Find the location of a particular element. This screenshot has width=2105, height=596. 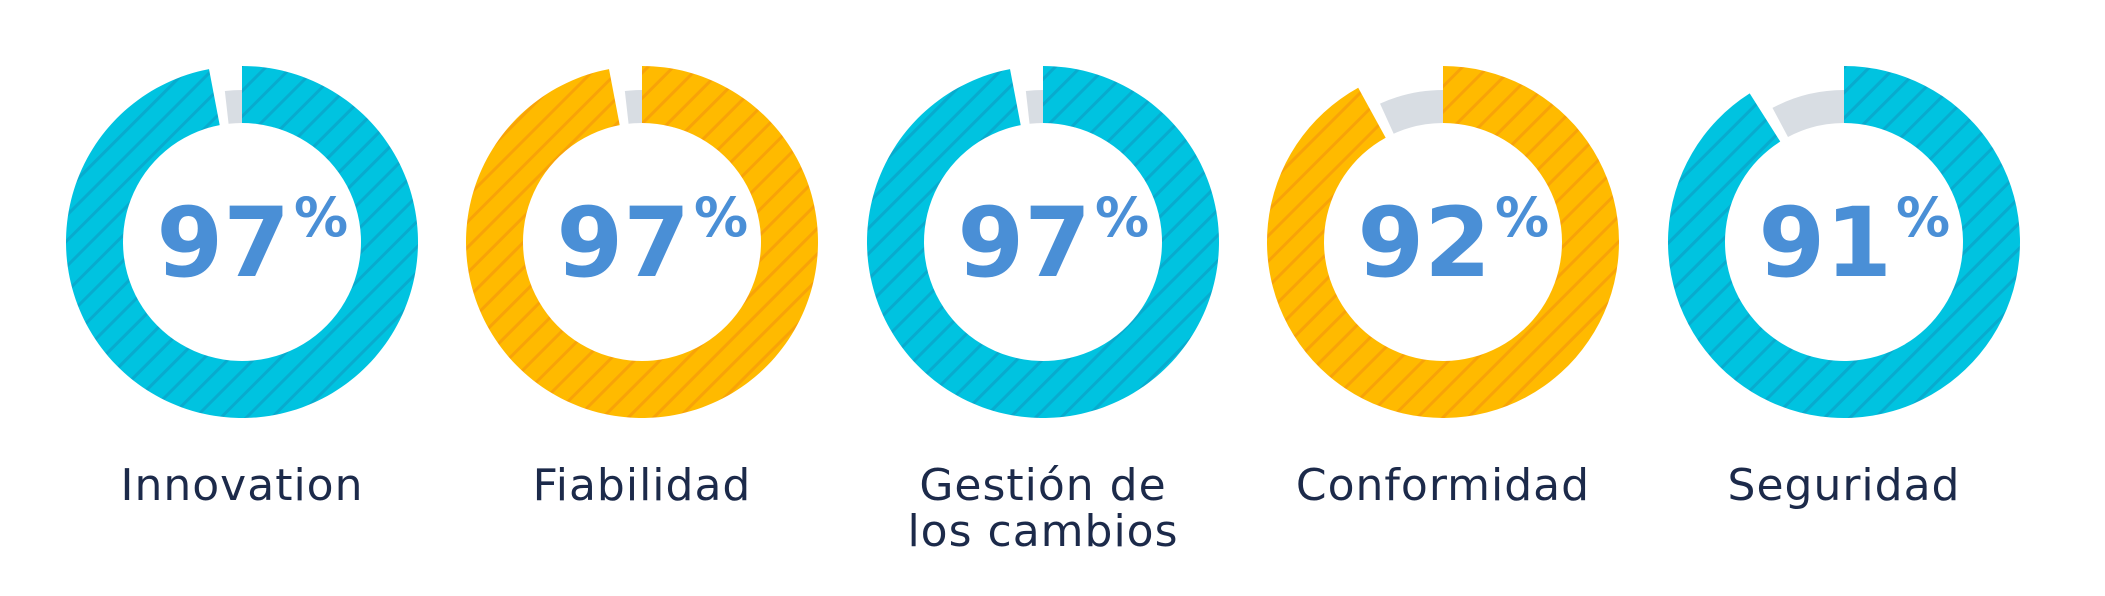

donut-value-1: 97 is located at coordinates (223, 243).